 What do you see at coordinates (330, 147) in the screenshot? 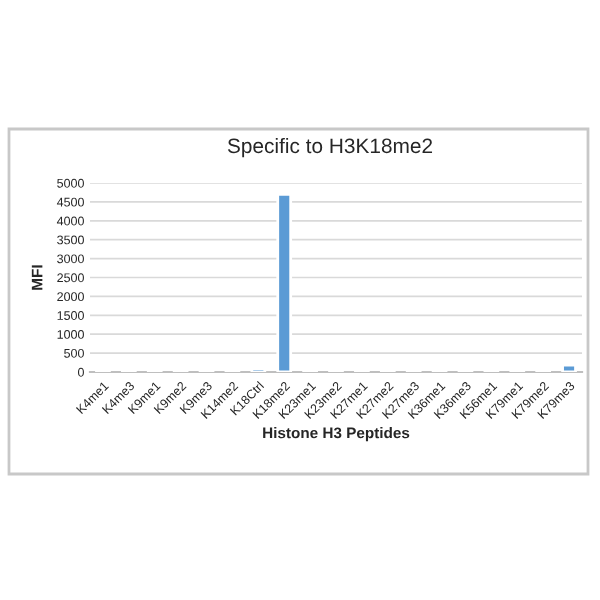
I see `chart-title: Specific to H3K18me2` at bounding box center [330, 147].